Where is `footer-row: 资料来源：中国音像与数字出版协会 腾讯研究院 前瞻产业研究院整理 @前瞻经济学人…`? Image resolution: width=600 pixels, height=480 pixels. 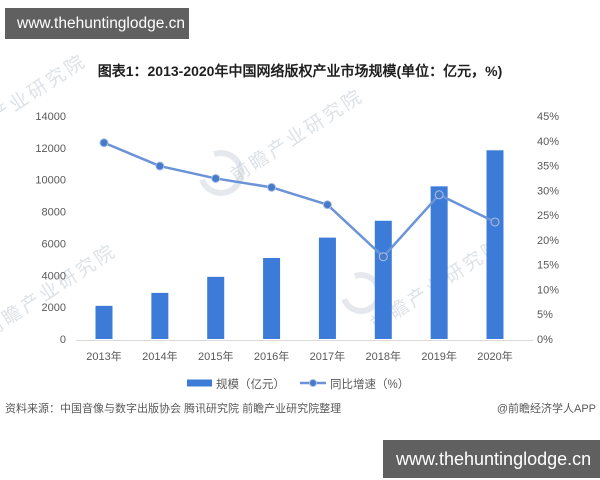
footer-row: 资料来源：中国音像与数字出版协会 腾讯研究院 前瞻产业研究院整理 @前瞻经济学人… is located at coordinates (300, 408).